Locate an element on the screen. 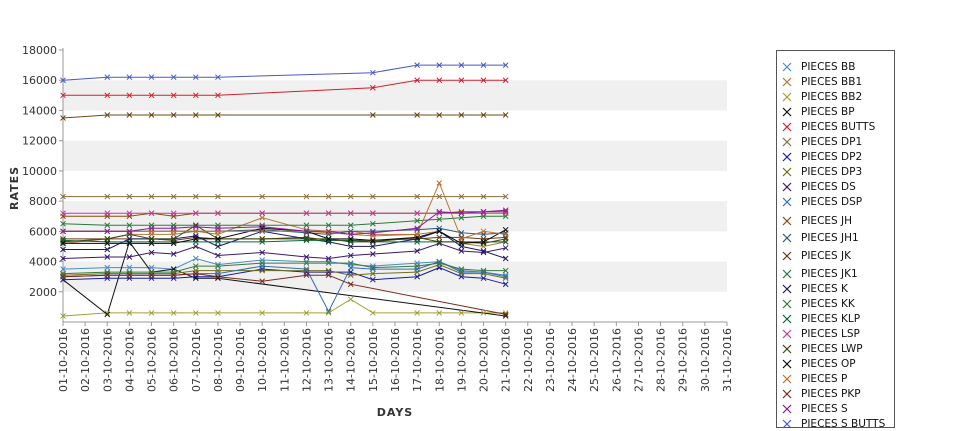 The height and width of the screenshot is (431, 975). legend-item: PIECES JH is located at coordinates (816, 220).